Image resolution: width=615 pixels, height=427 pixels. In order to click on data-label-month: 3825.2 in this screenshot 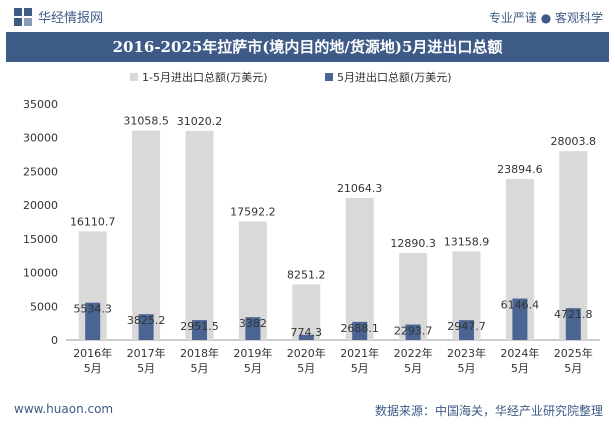, I will do `click(146, 320)`.